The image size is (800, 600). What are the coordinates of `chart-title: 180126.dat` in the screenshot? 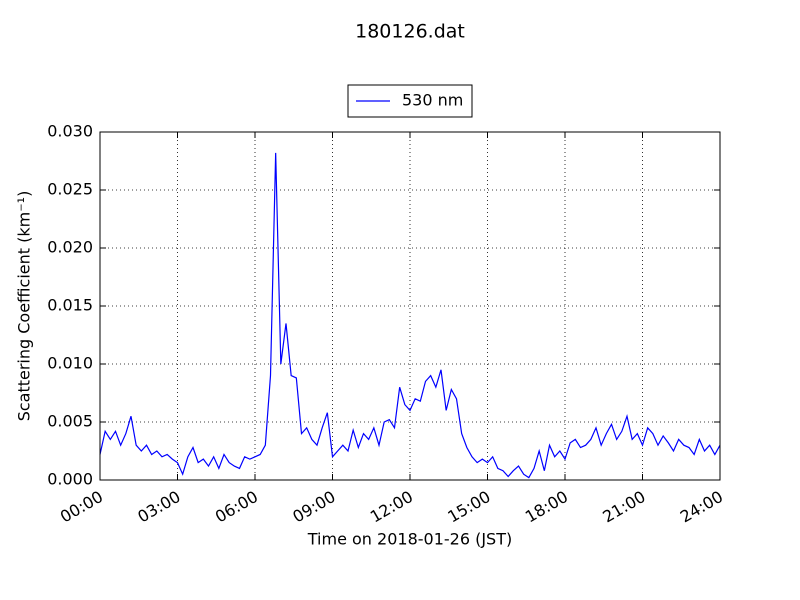 It's located at (410, 32).